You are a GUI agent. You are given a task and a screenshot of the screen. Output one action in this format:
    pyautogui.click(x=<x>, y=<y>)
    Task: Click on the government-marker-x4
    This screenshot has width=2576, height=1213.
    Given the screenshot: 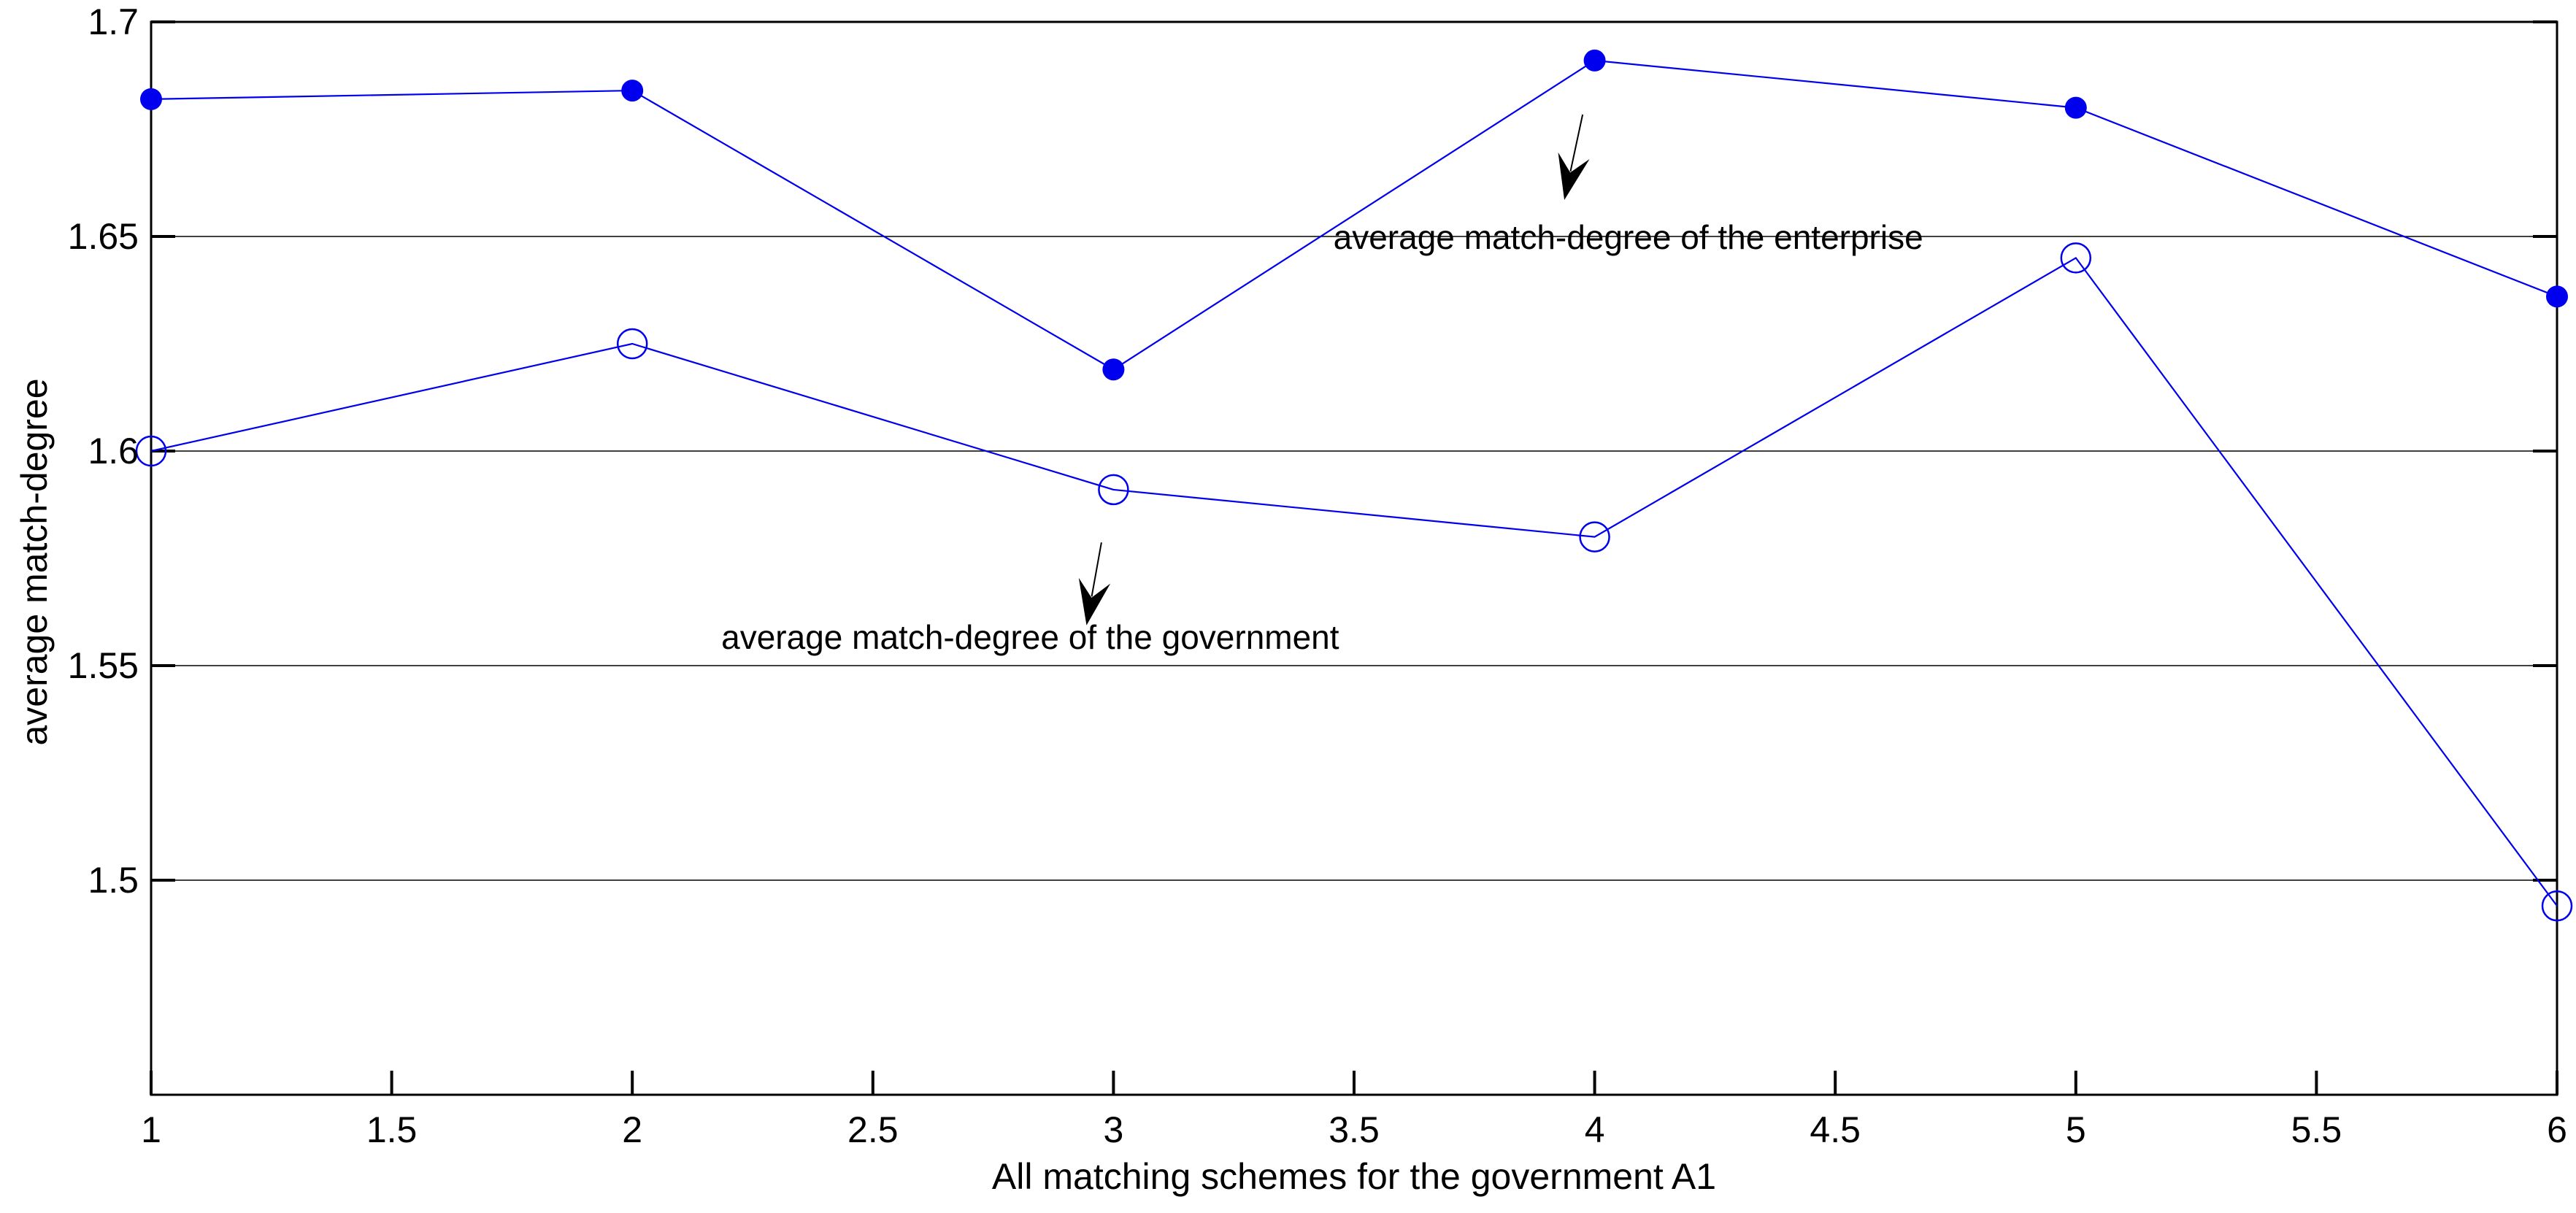 What is the action you would take?
    pyautogui.click(x=1594, y=536)
    